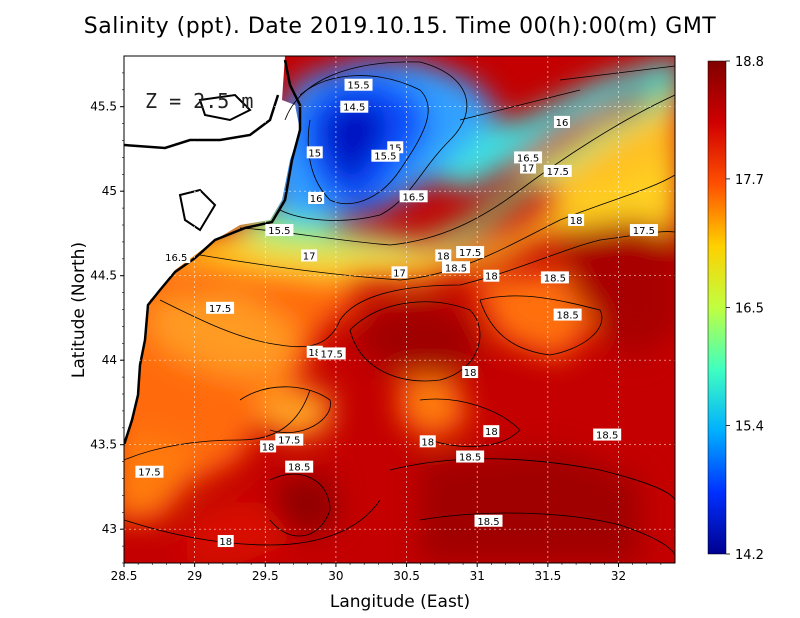 This screenshot has height=618, width=800. I want to click on x-tick-label: 31, so click(477, 576).